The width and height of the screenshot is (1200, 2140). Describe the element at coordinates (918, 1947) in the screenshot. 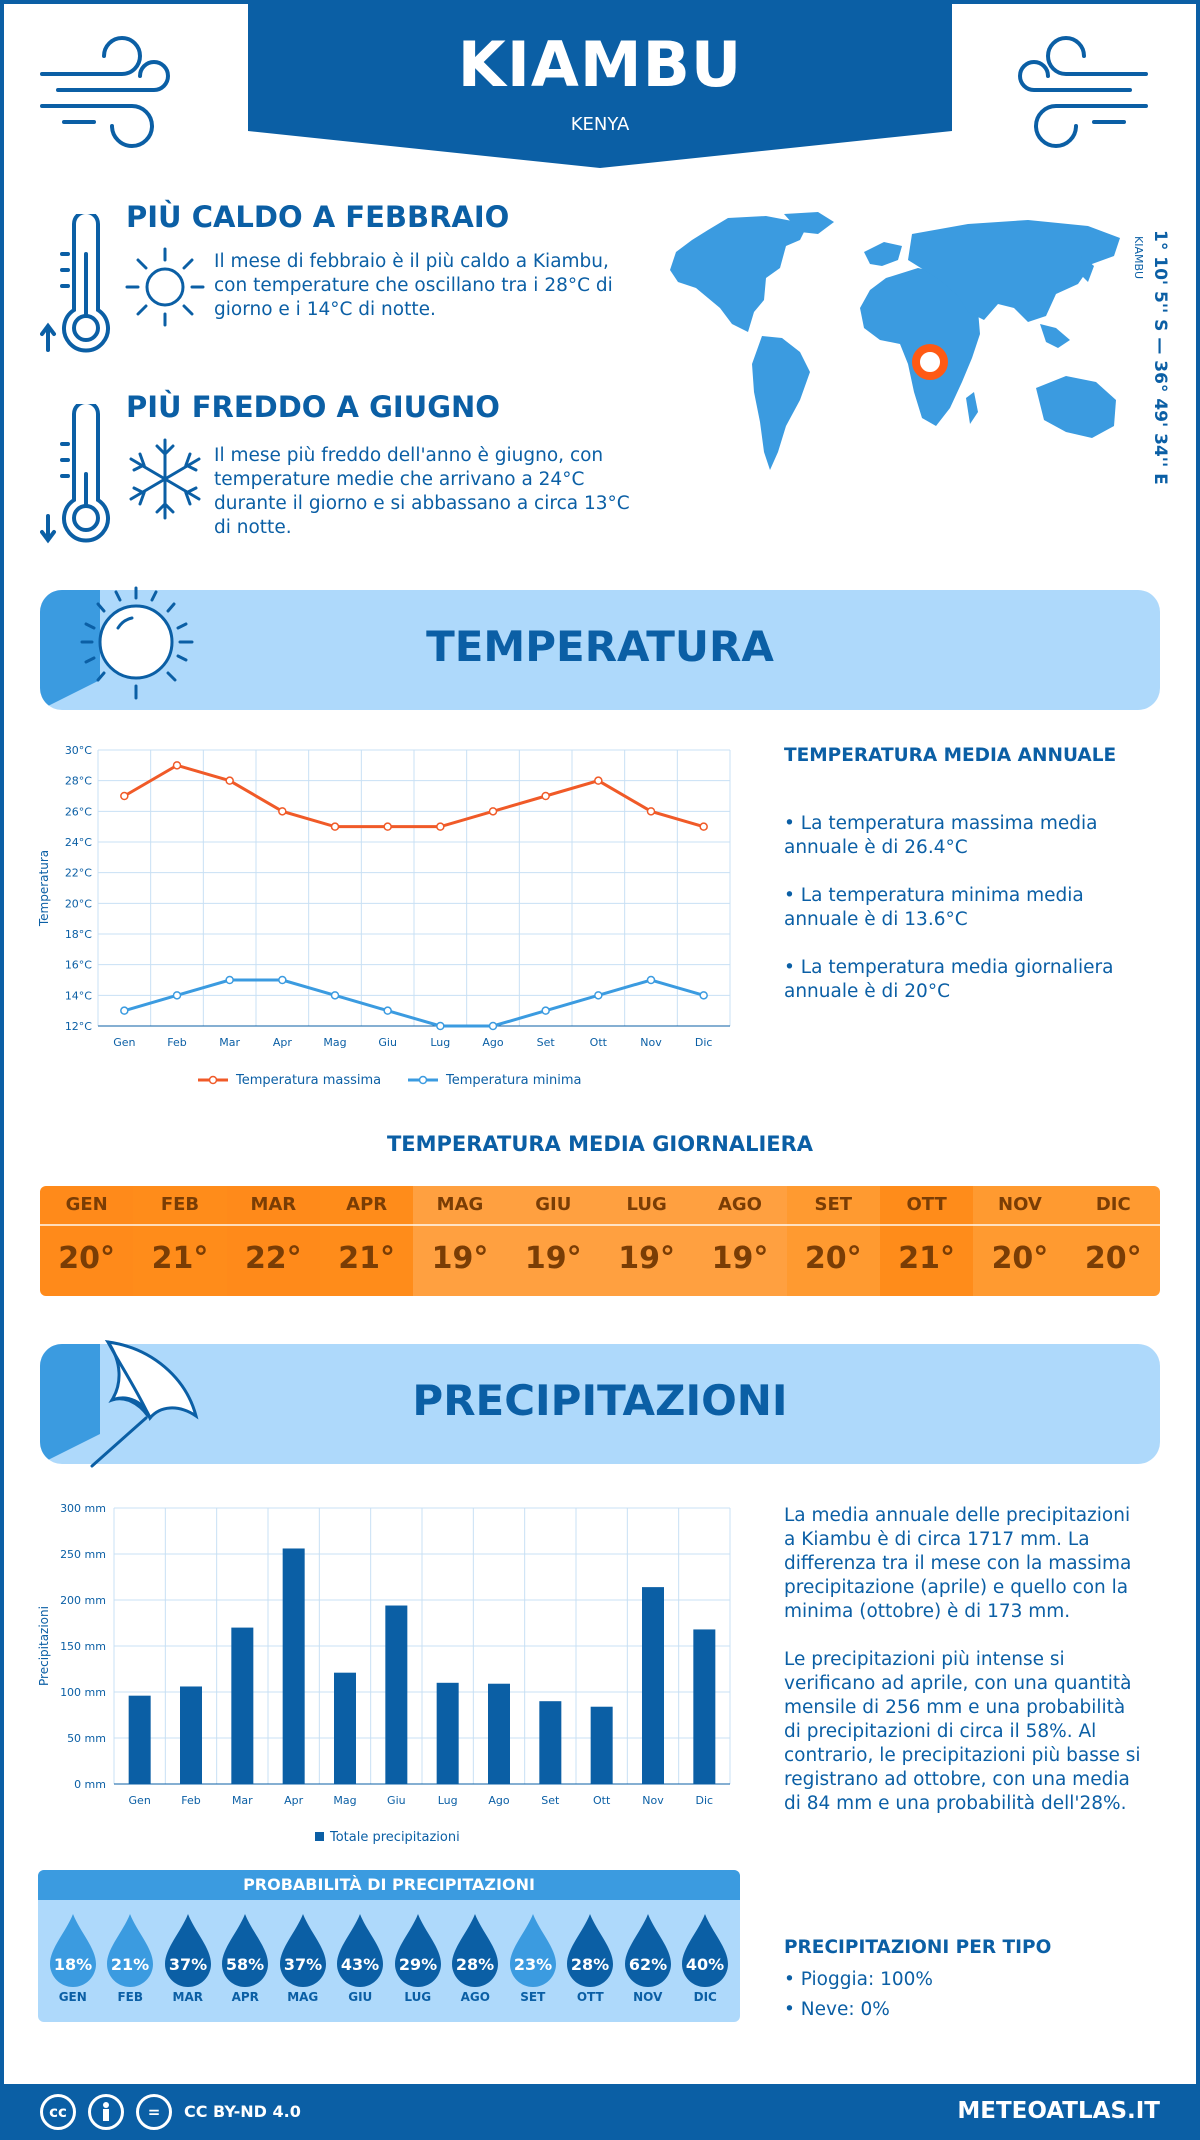

I see `type-title: PRECIPITAZIONI PER TIPO` at that location.